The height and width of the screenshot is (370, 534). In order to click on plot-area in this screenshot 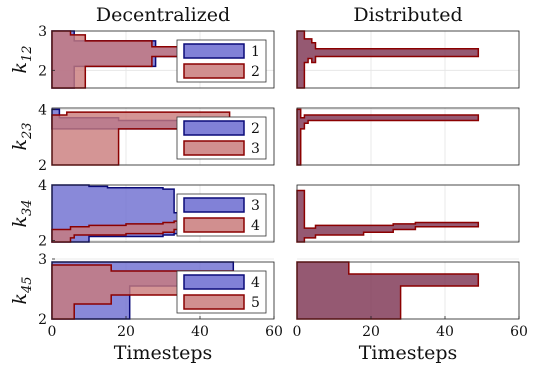, I will do `click(408, 59)`.